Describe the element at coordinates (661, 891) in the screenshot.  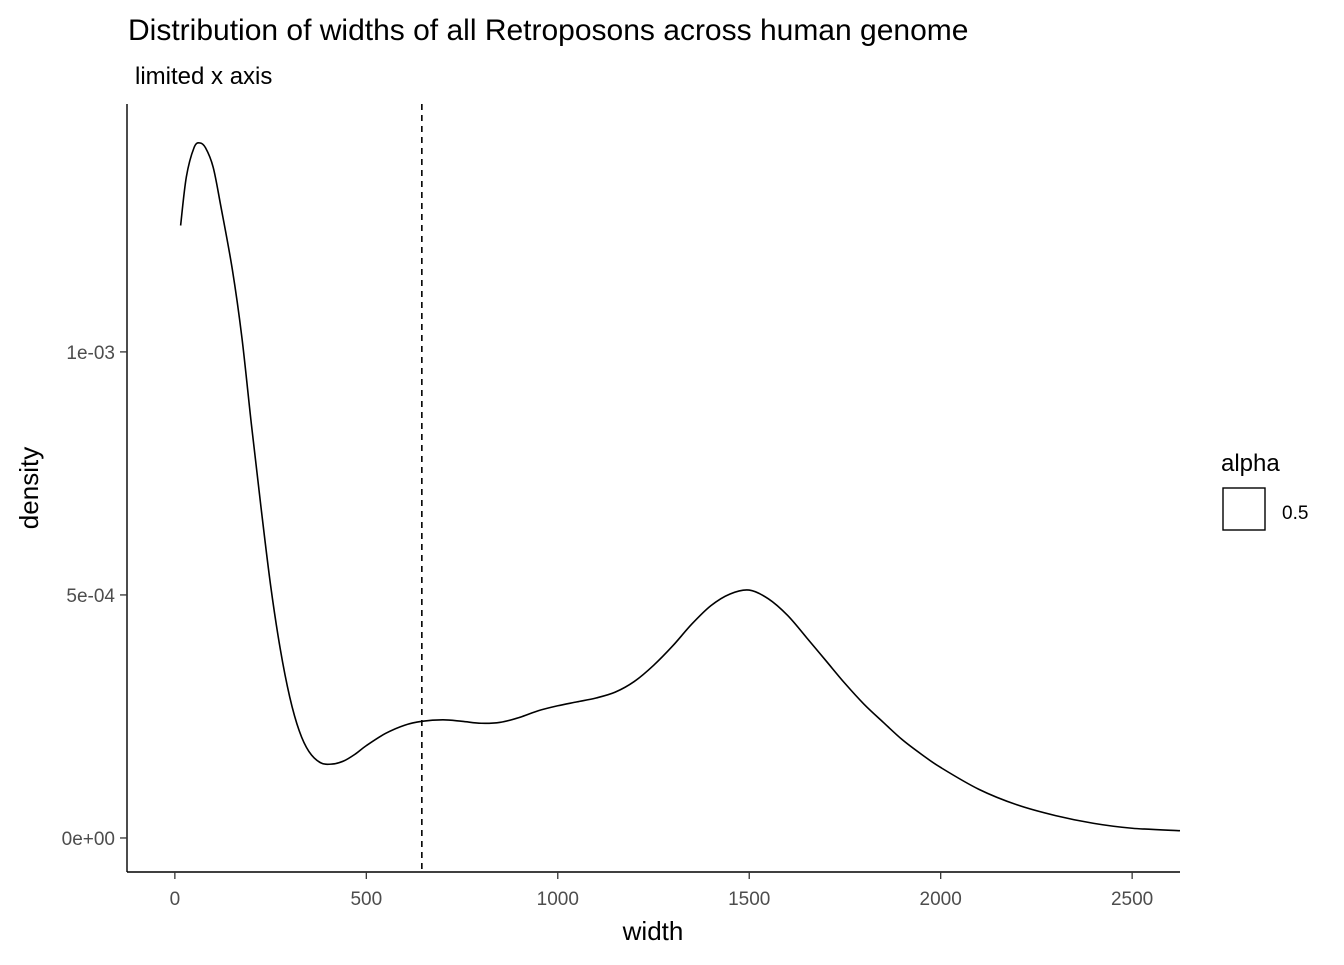
I see `x-axis-ticks: 0 500 1000 1500 2000 2500` at that location.